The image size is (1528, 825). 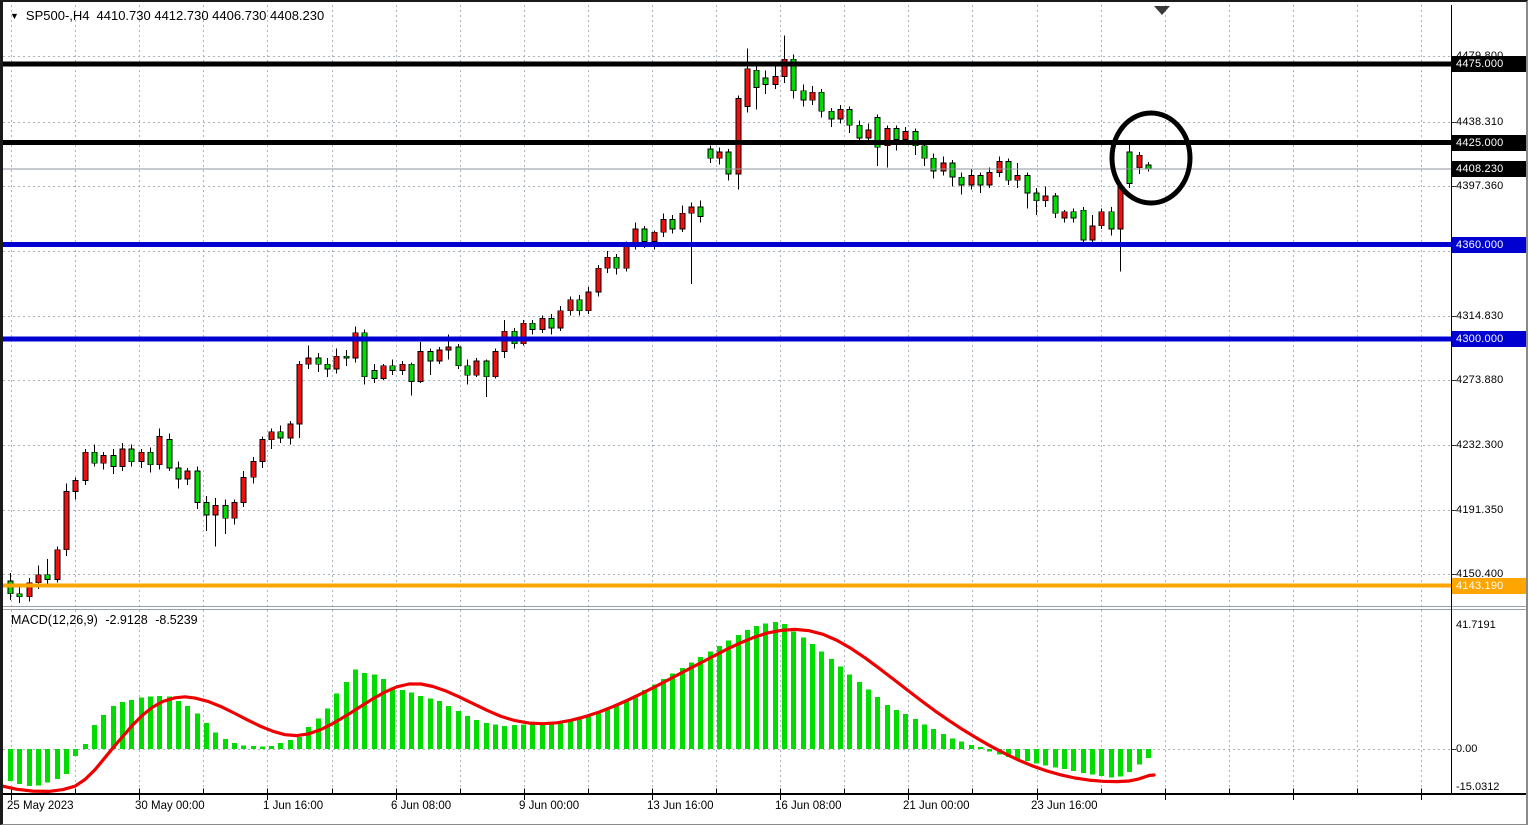 I want to click on level-line-4143.19, so click(x=727, y=585).